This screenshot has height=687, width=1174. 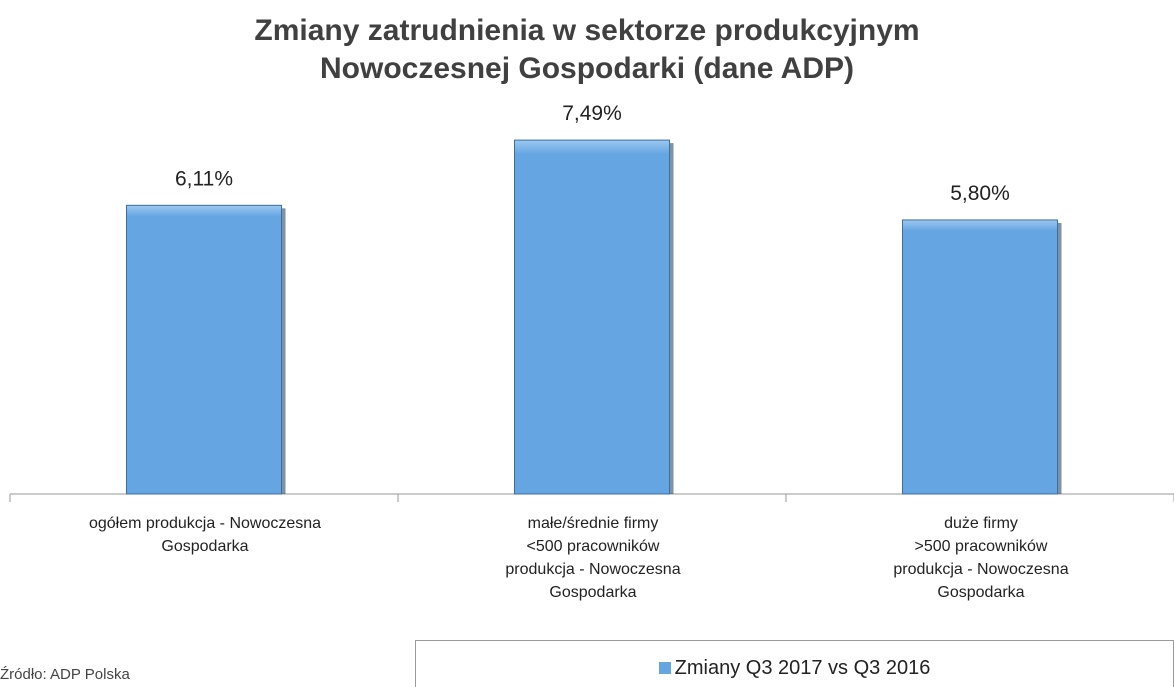 I want to click on data-label: 7,49%, so click(x=592, y=113).